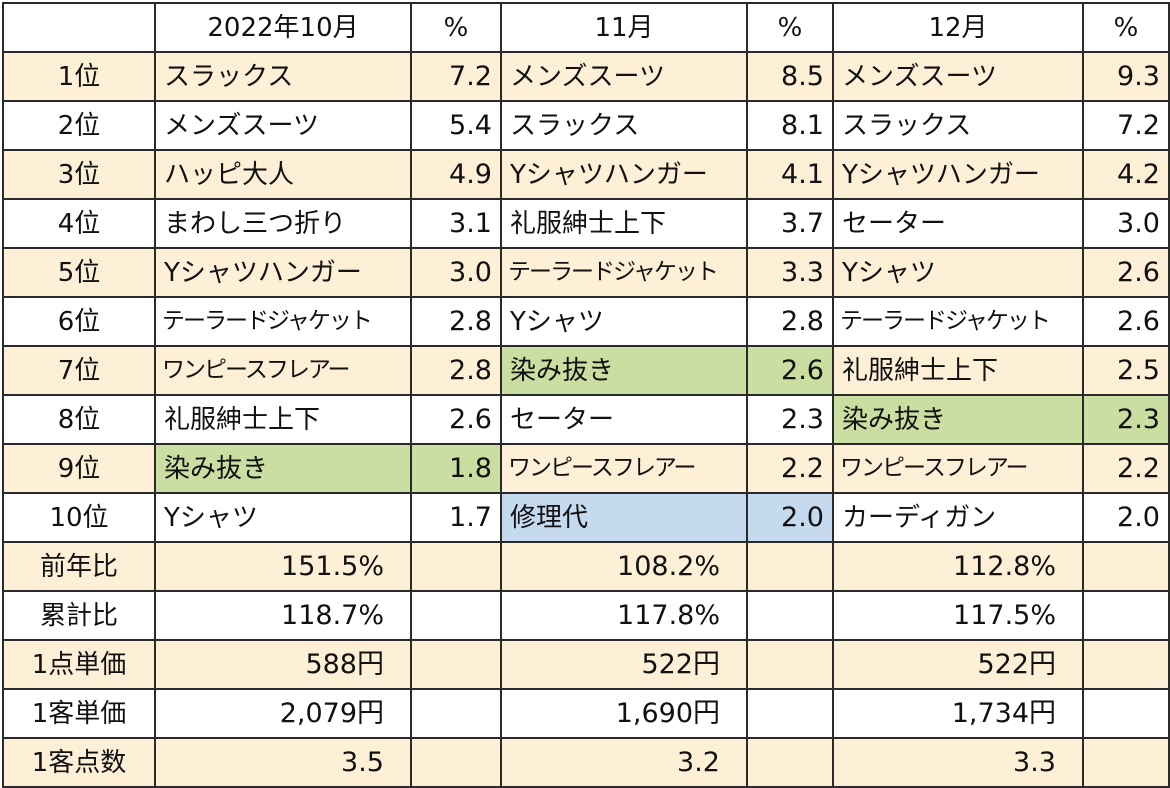 The height and width of the screenshot is (788, 1170). I want to click on nov-pct: 3.7, so click(790, 223).